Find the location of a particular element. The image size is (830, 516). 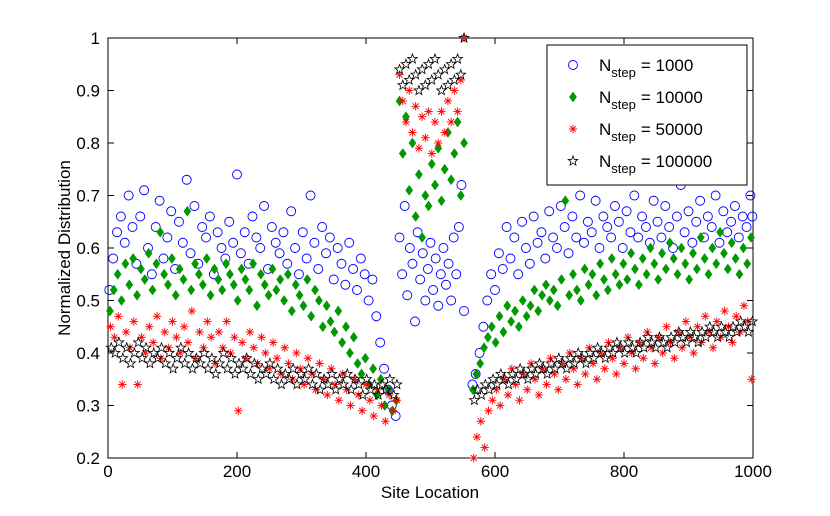

legend-item: Nstep = 100000 is located at coordinates (639, 164).